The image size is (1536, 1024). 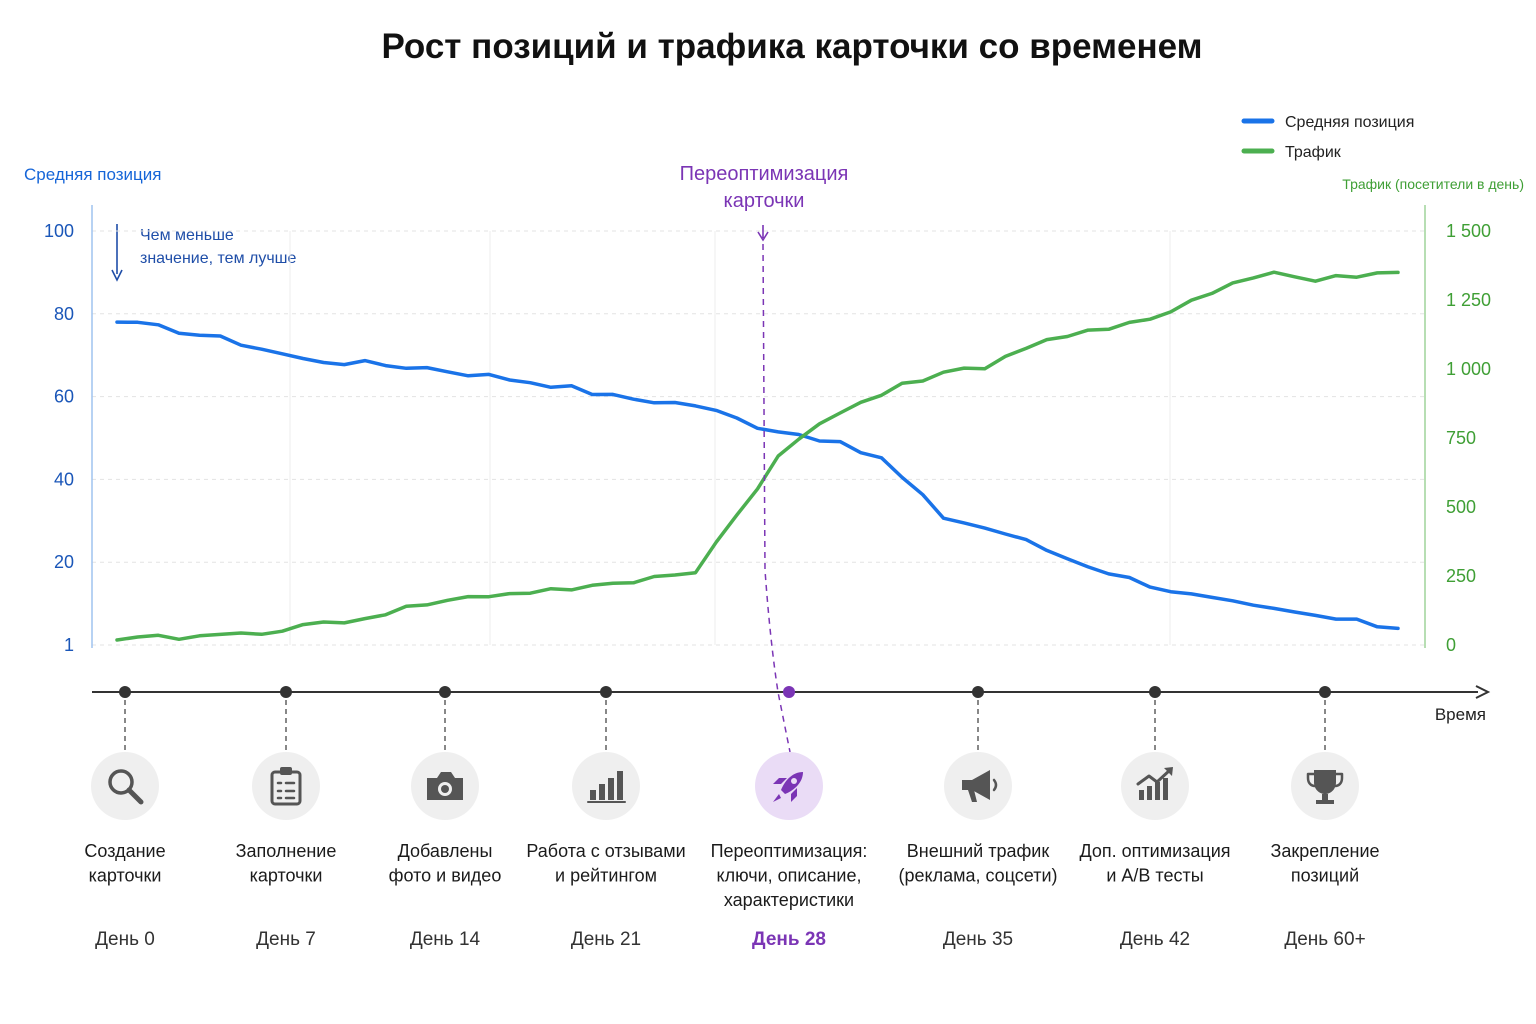 What do you see at coordinates (1324, 851) in the screenshot?
I see `milestone-label-7-0: Закрепление` at bounding box center [1324, 851].